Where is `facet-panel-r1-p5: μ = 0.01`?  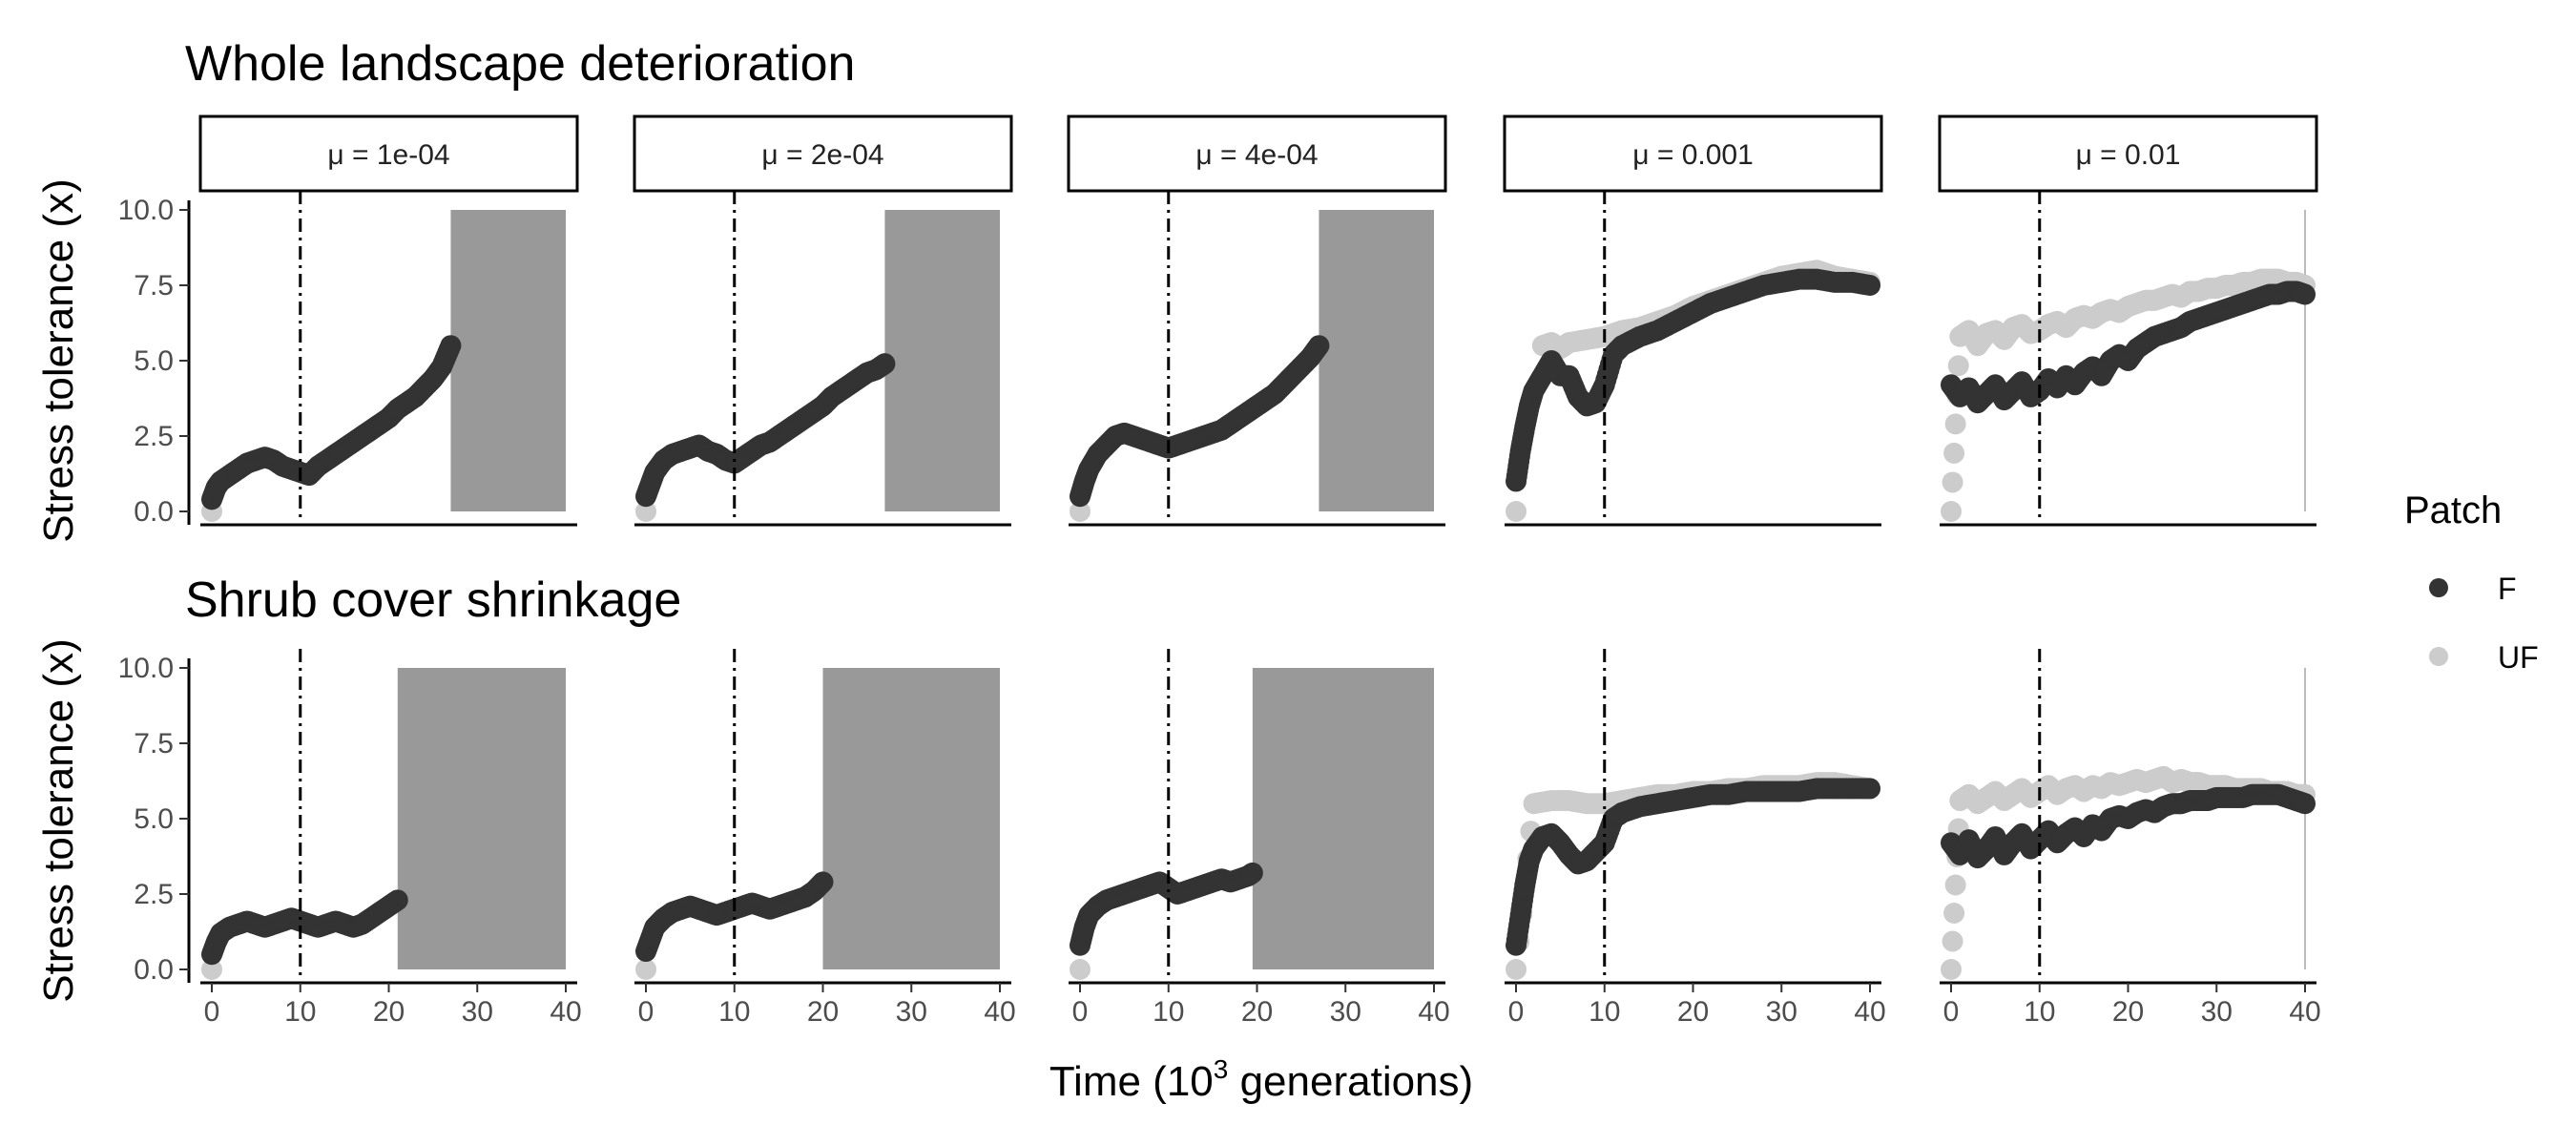
facet-panel-r1-p5: μ = 0.01 is located at coordinates (2128, 321).